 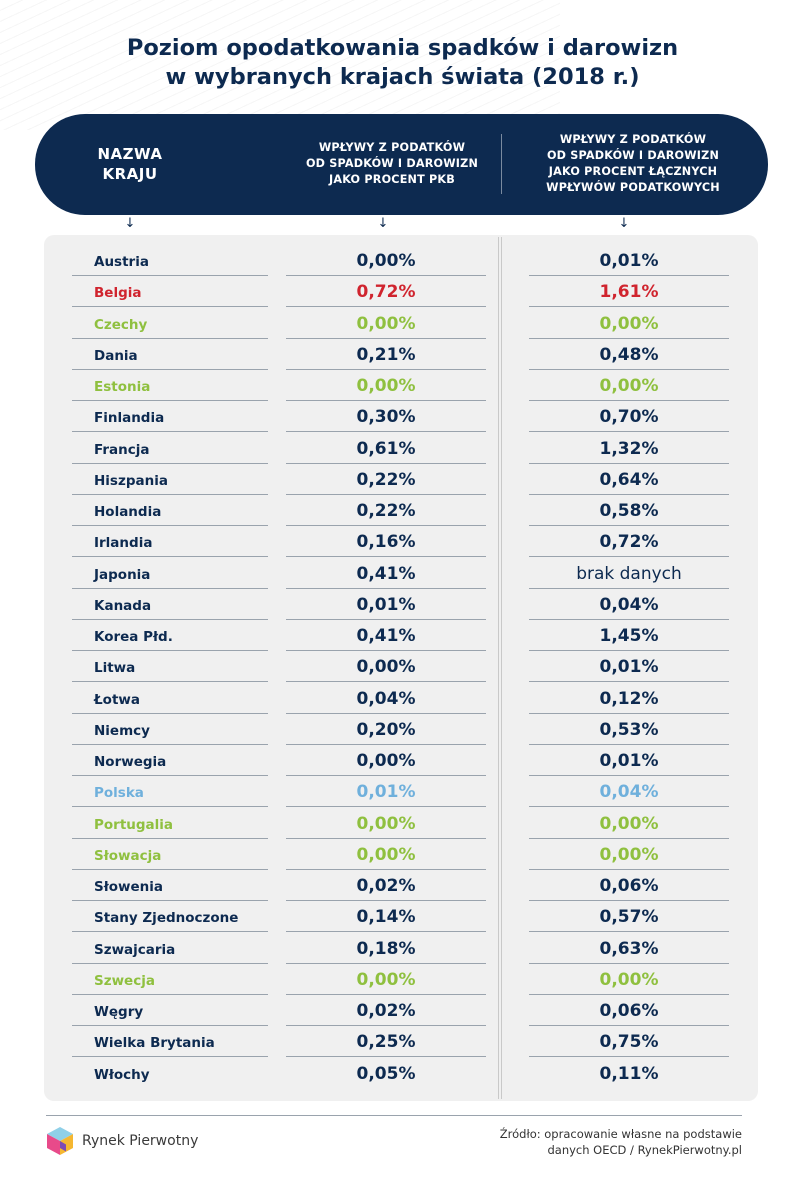 I want to click on table-row: Szwecja 0,00% 0,00%, so click(x=401, y=977).